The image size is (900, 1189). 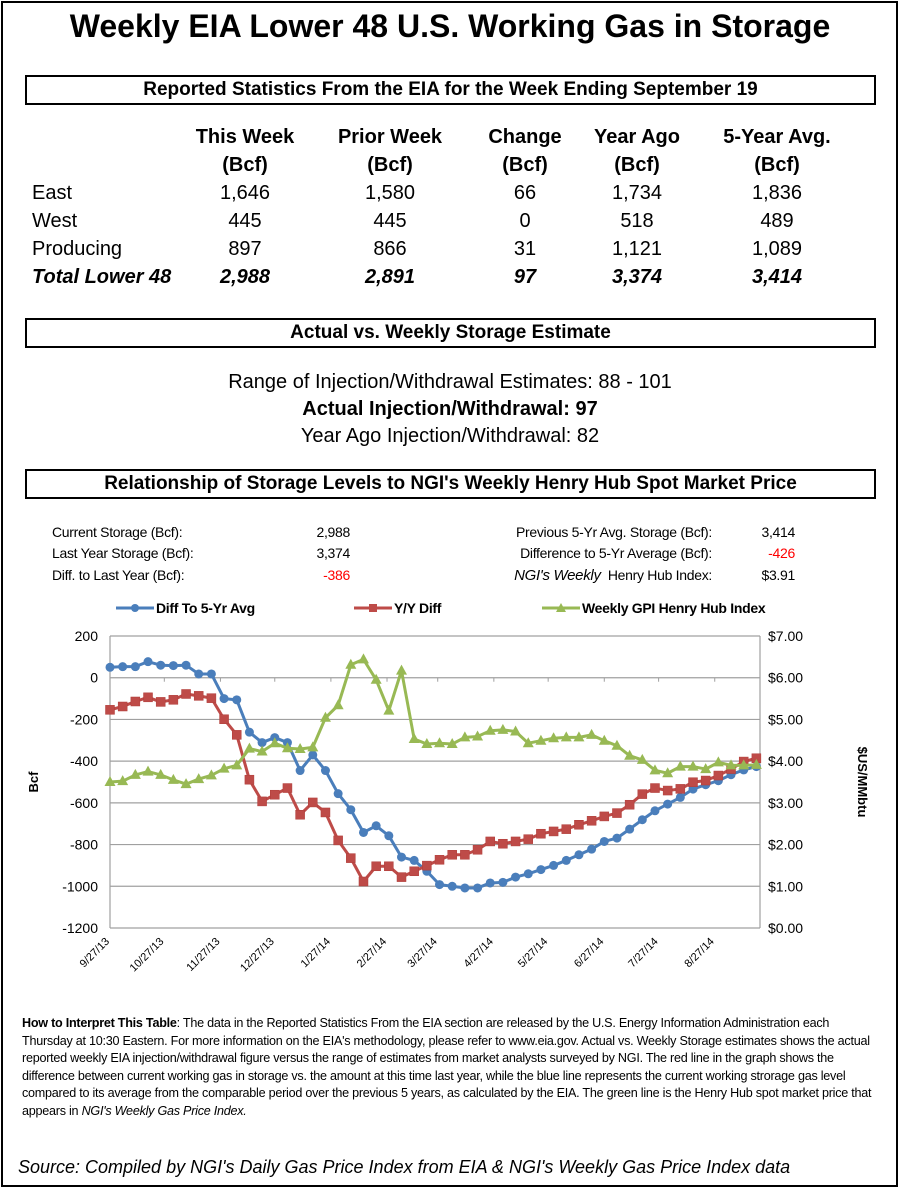 I want to click on cell: 3,414, so click(x=777, y=277).